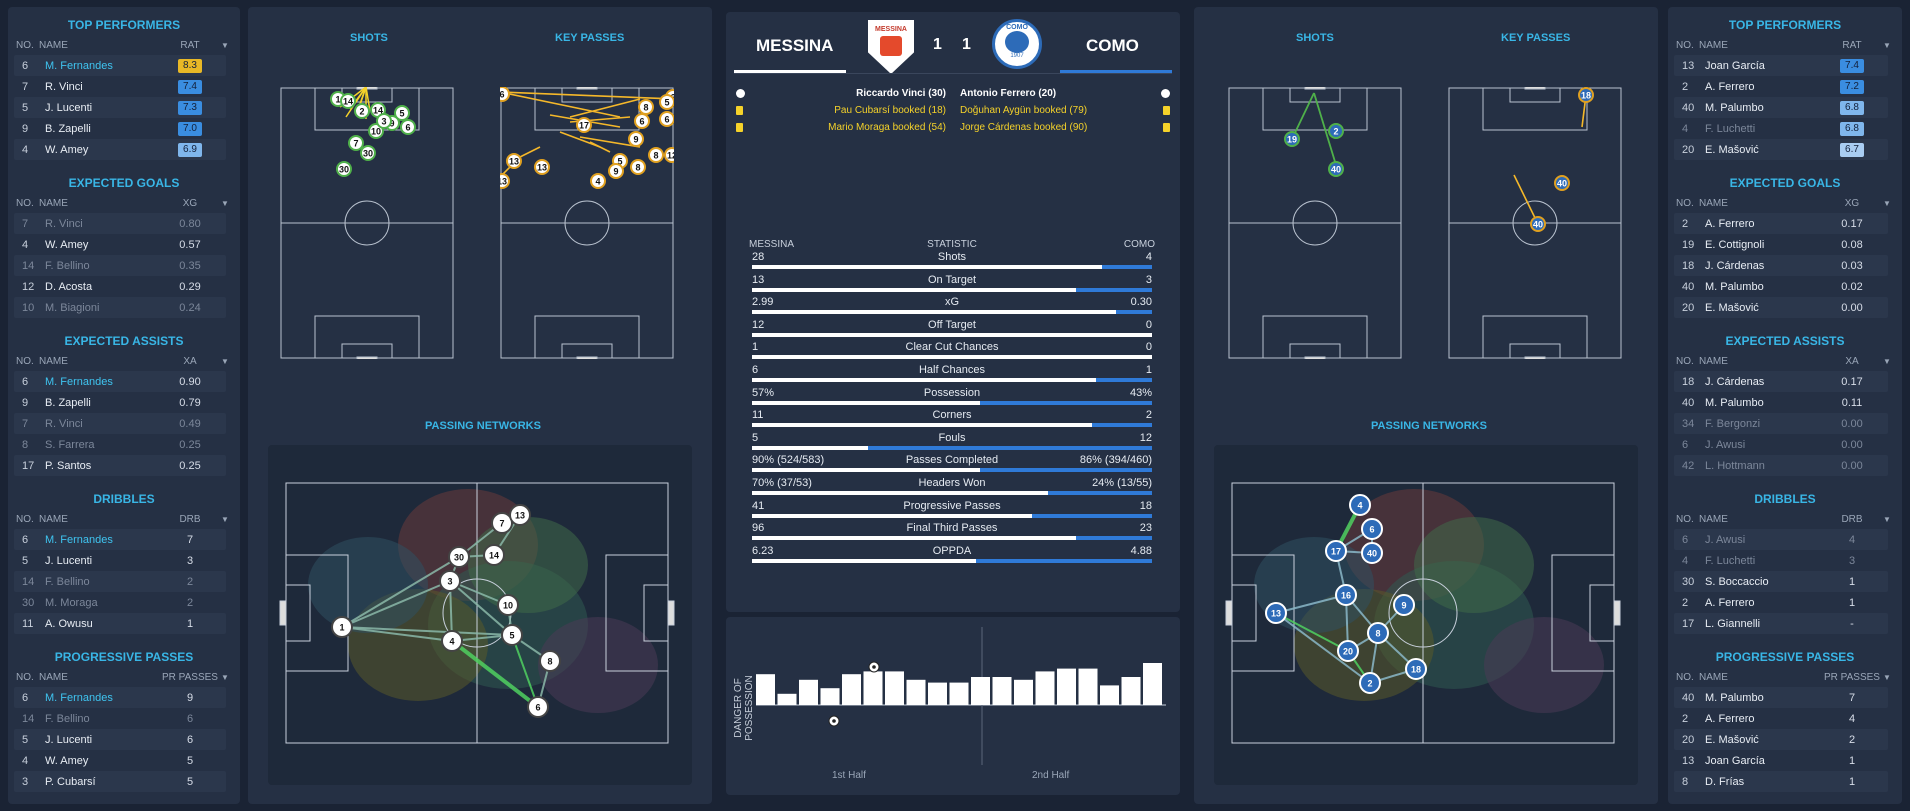  What do you see at coordinates (1781, 465) in the screenshot?
I see `player-row: 42 L. Hottmann 0.00` at bounding box center [1781, 465].